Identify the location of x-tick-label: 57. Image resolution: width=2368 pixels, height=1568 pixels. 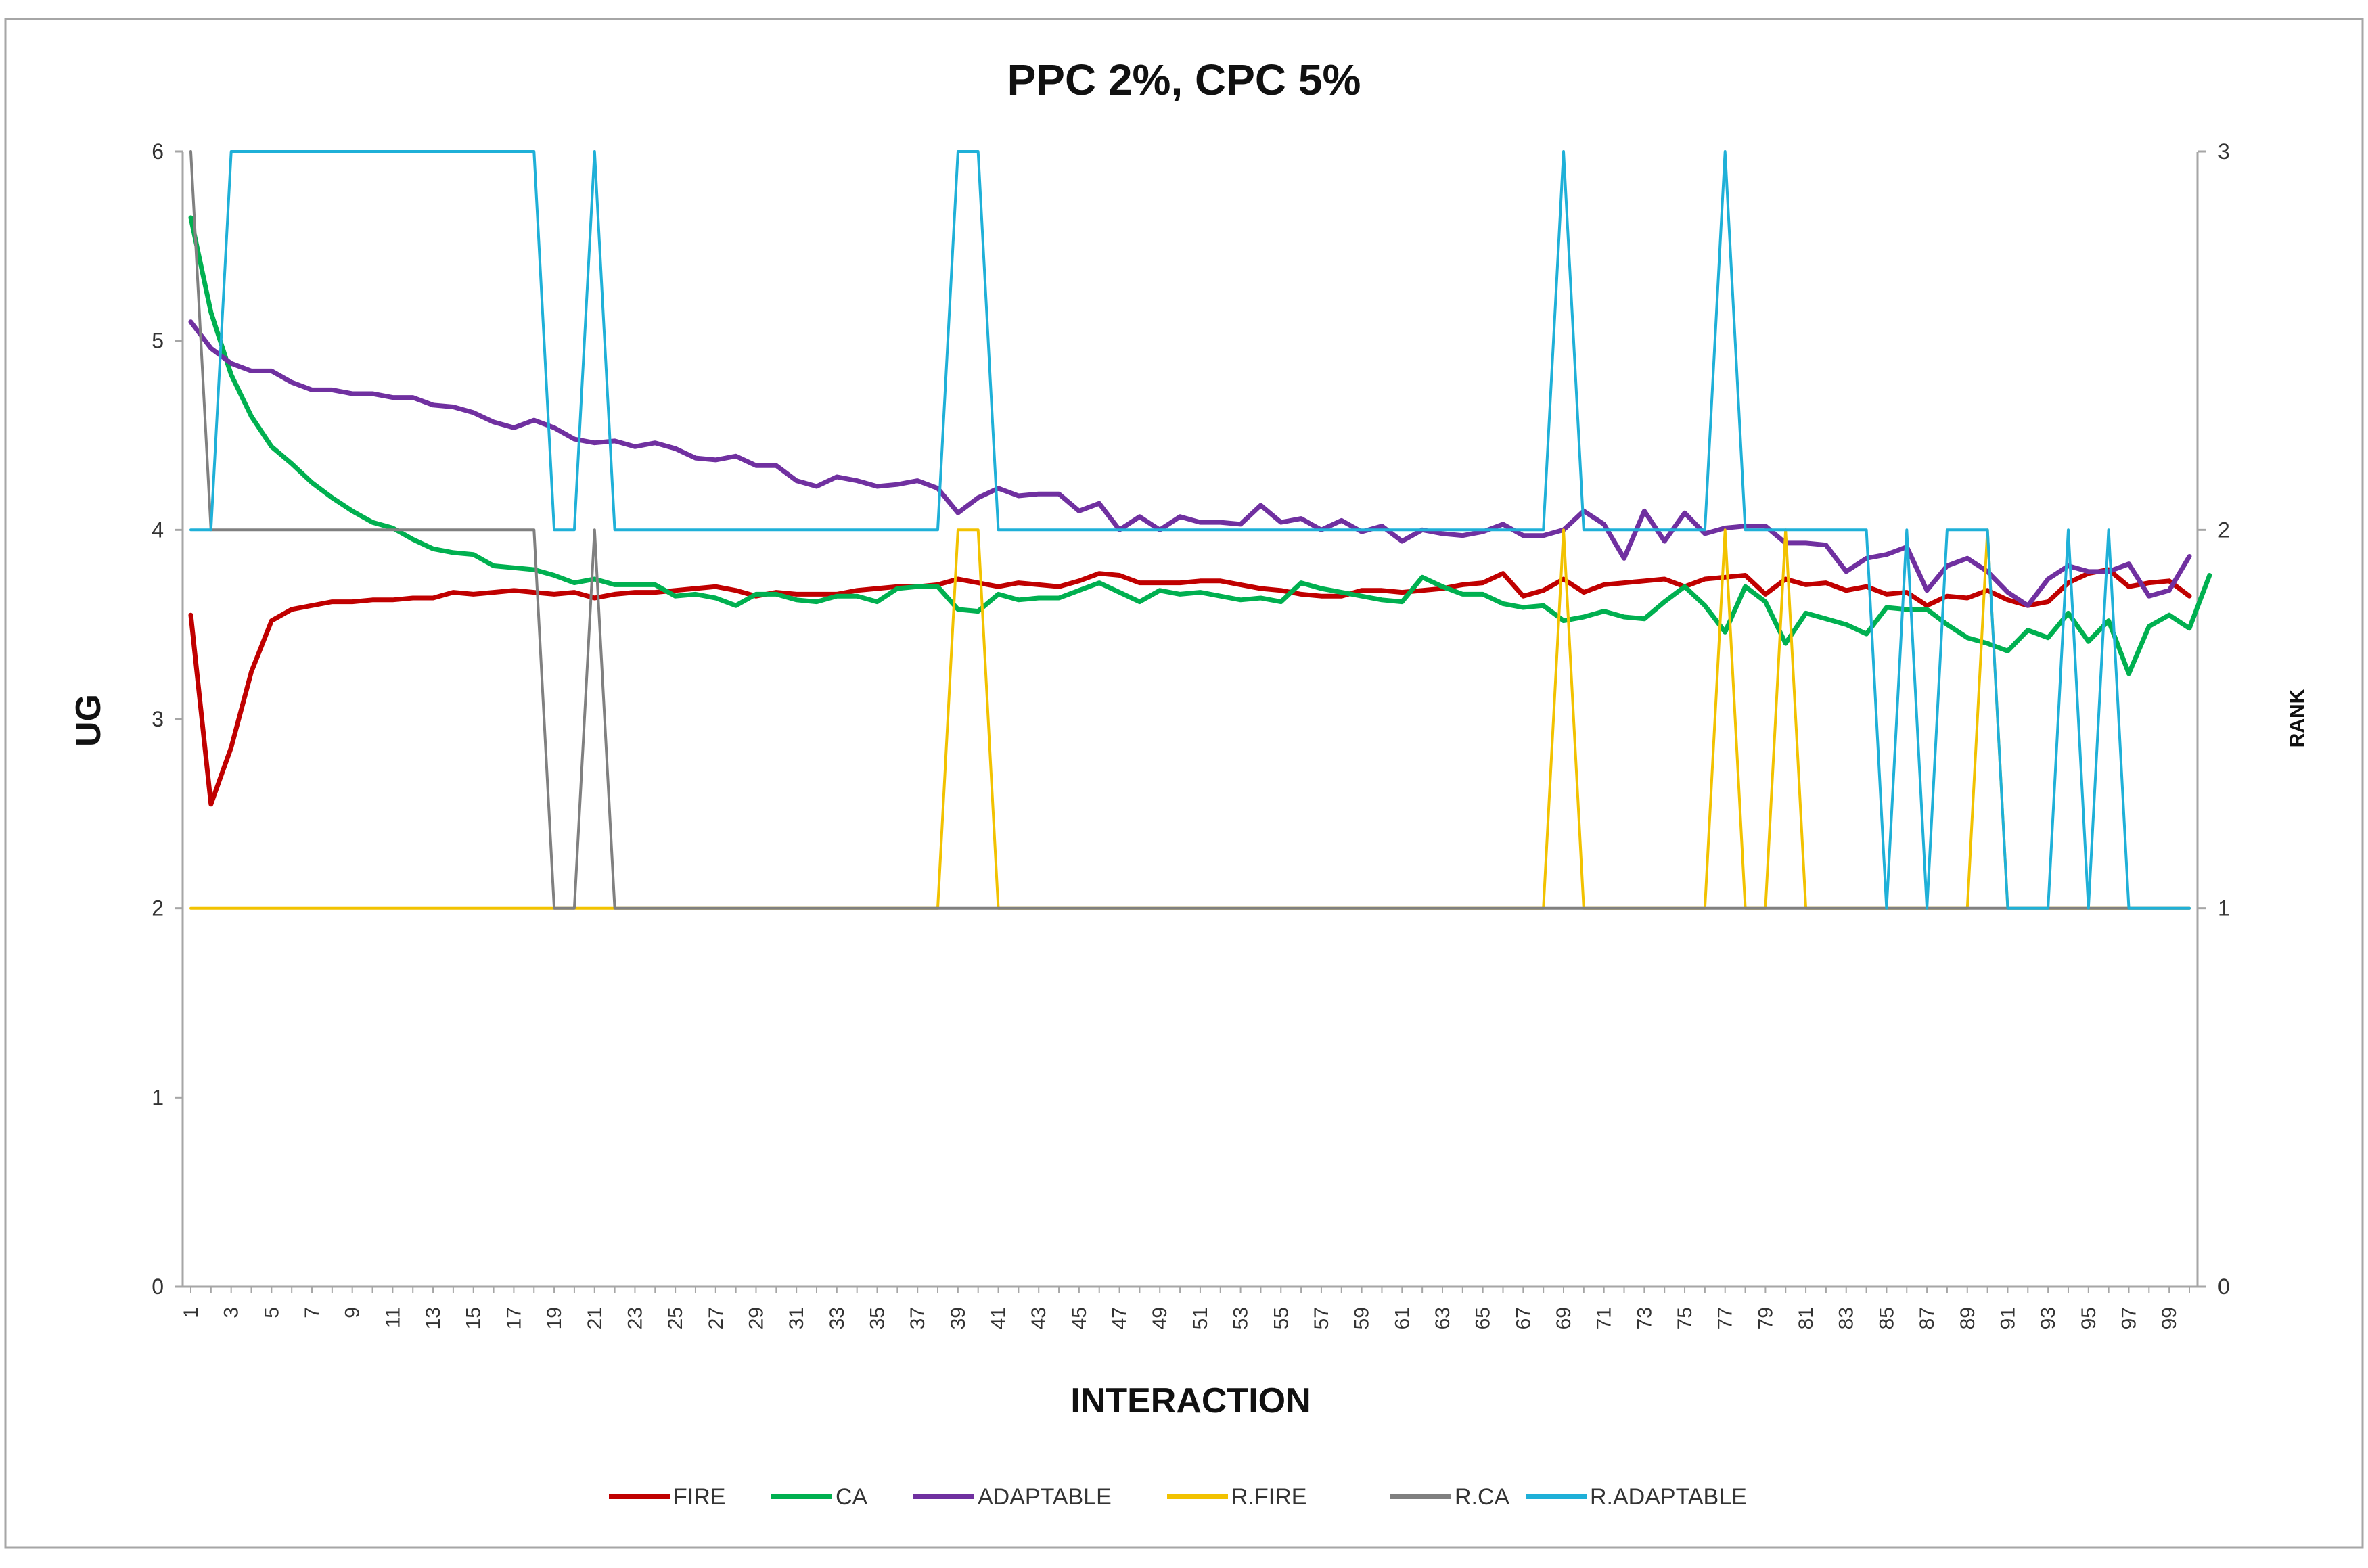
(1322, 1318).